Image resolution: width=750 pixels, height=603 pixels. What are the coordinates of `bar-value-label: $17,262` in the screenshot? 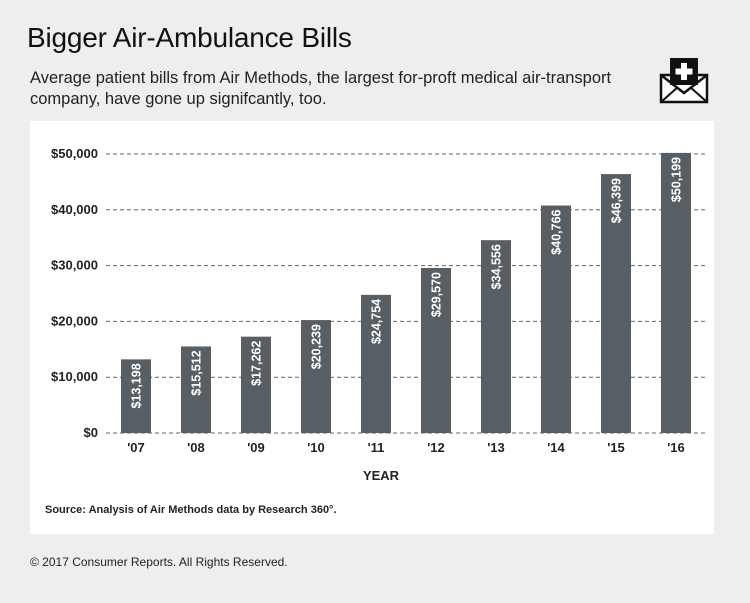 It's located at (257, 363).